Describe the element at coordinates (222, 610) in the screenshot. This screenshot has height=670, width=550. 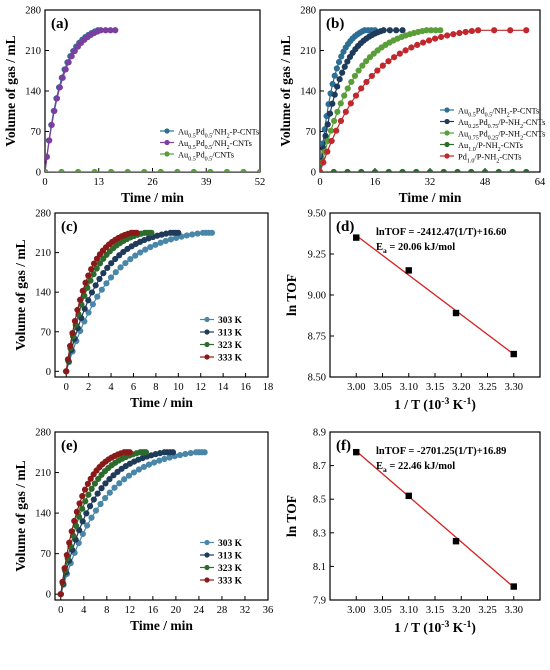
I see `x-tick-label: 28` at that location.